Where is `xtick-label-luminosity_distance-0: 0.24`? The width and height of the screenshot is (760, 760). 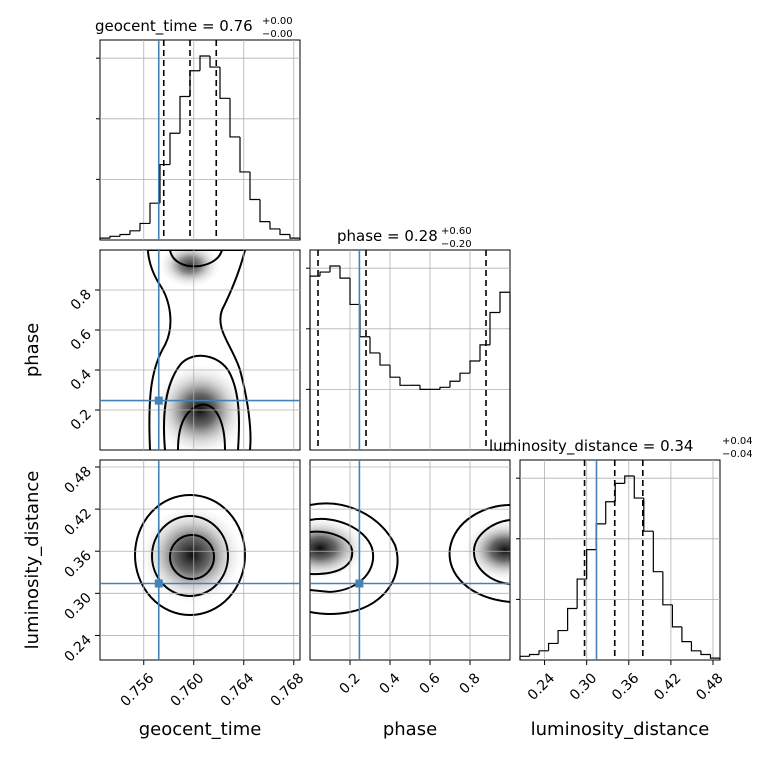
xtick-label-luminosity_distance-0: 0.24 is located at coordinates (541, 686).